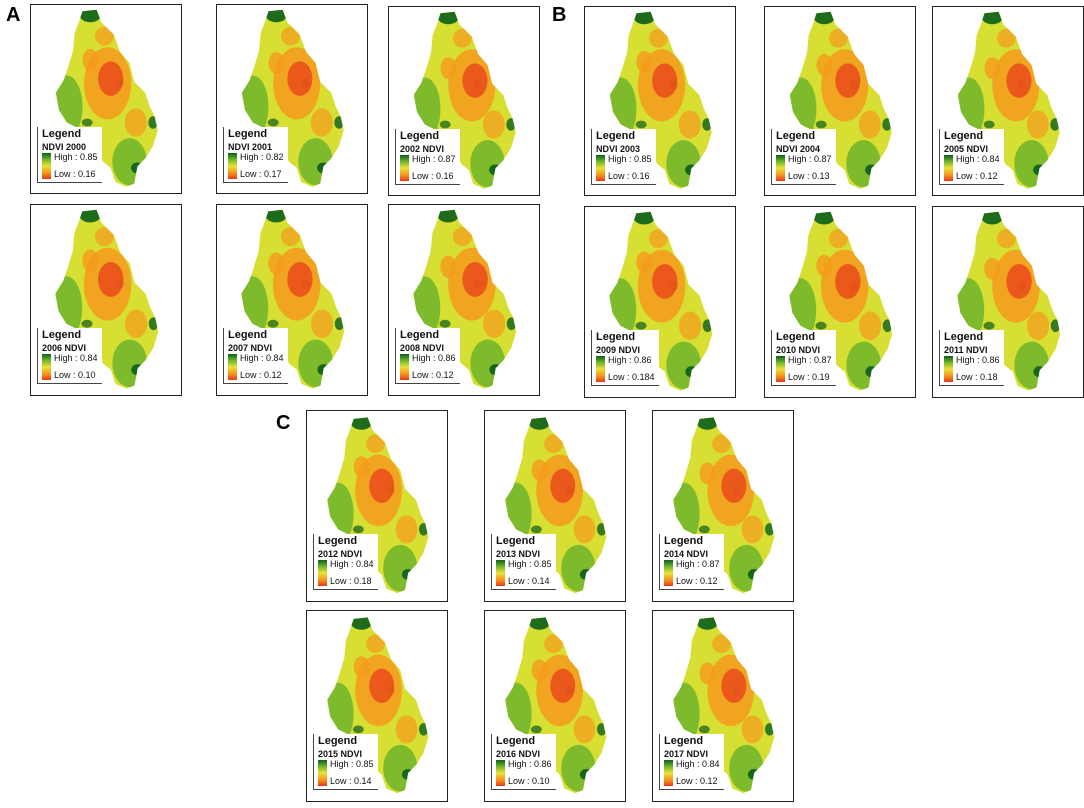 The width and height of the screenshot is (1084, 808). I want to click on ndvi-map-panel: Legend 2016 NDVI High : 0.86 Low : 0.10, so click(555, 706).